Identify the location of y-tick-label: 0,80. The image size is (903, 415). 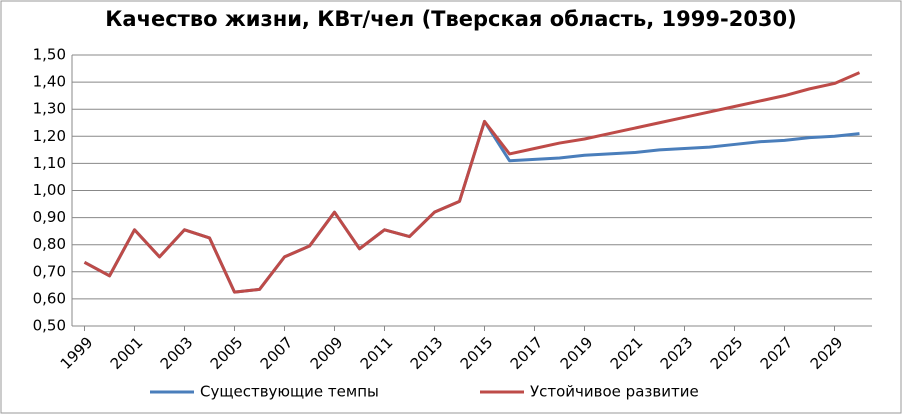
(49, 244).